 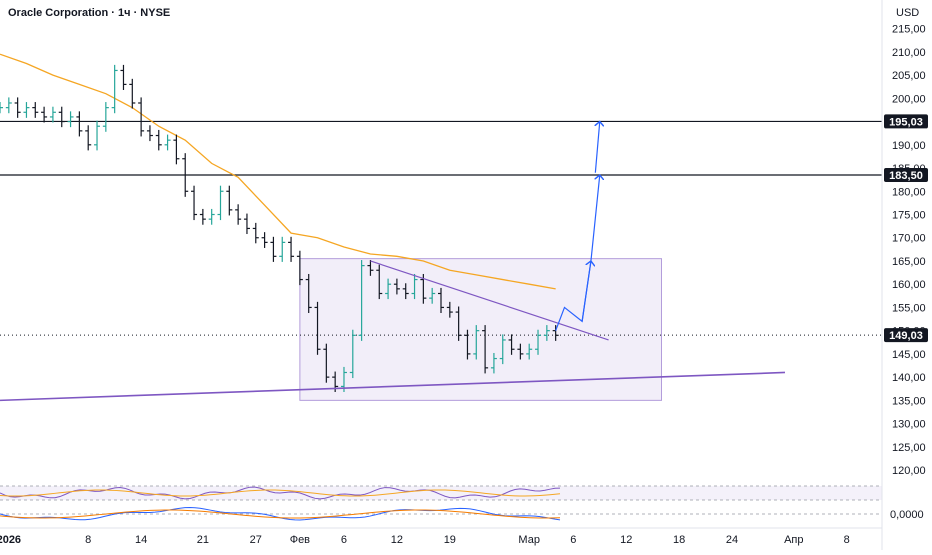 What do you see at coordinates (909, 146) in the screenshot?
I see `y-tick-label: 190,00` at bounding box center [909, 146].